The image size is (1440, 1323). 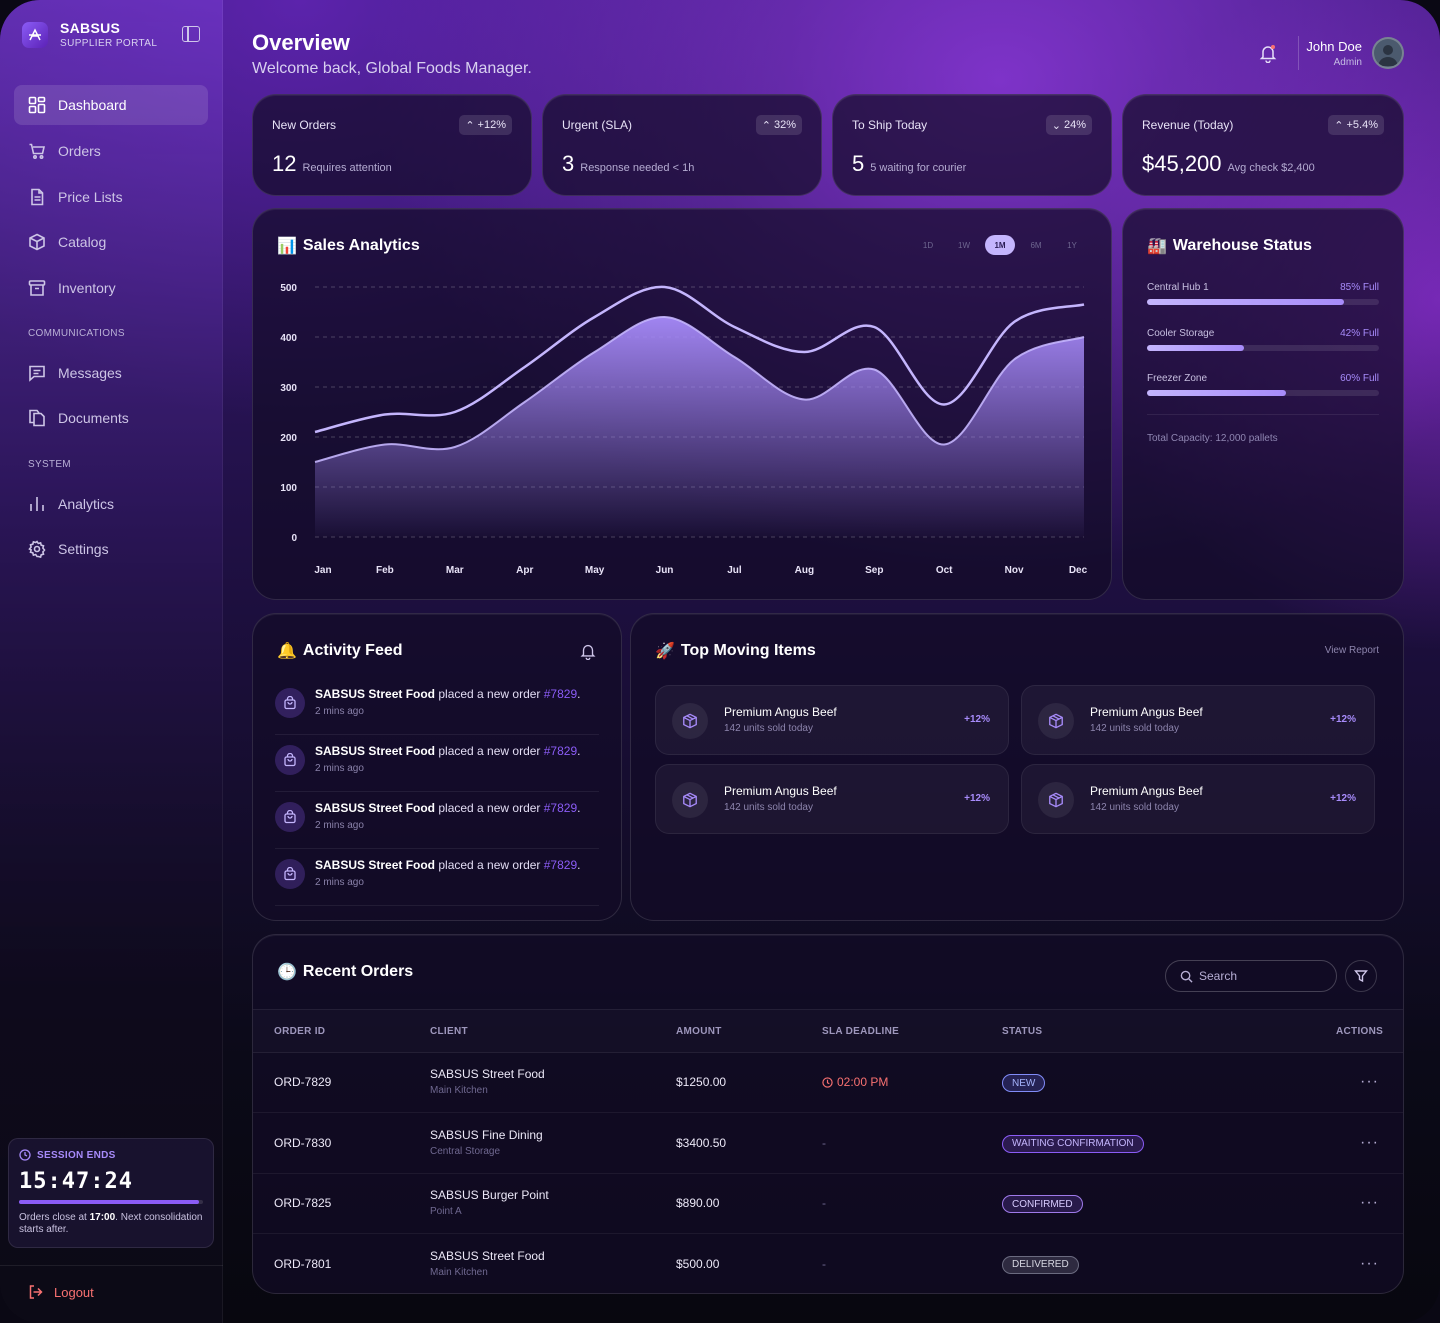 I want to click on x-tick-label: May, so click(x=595, y=570).